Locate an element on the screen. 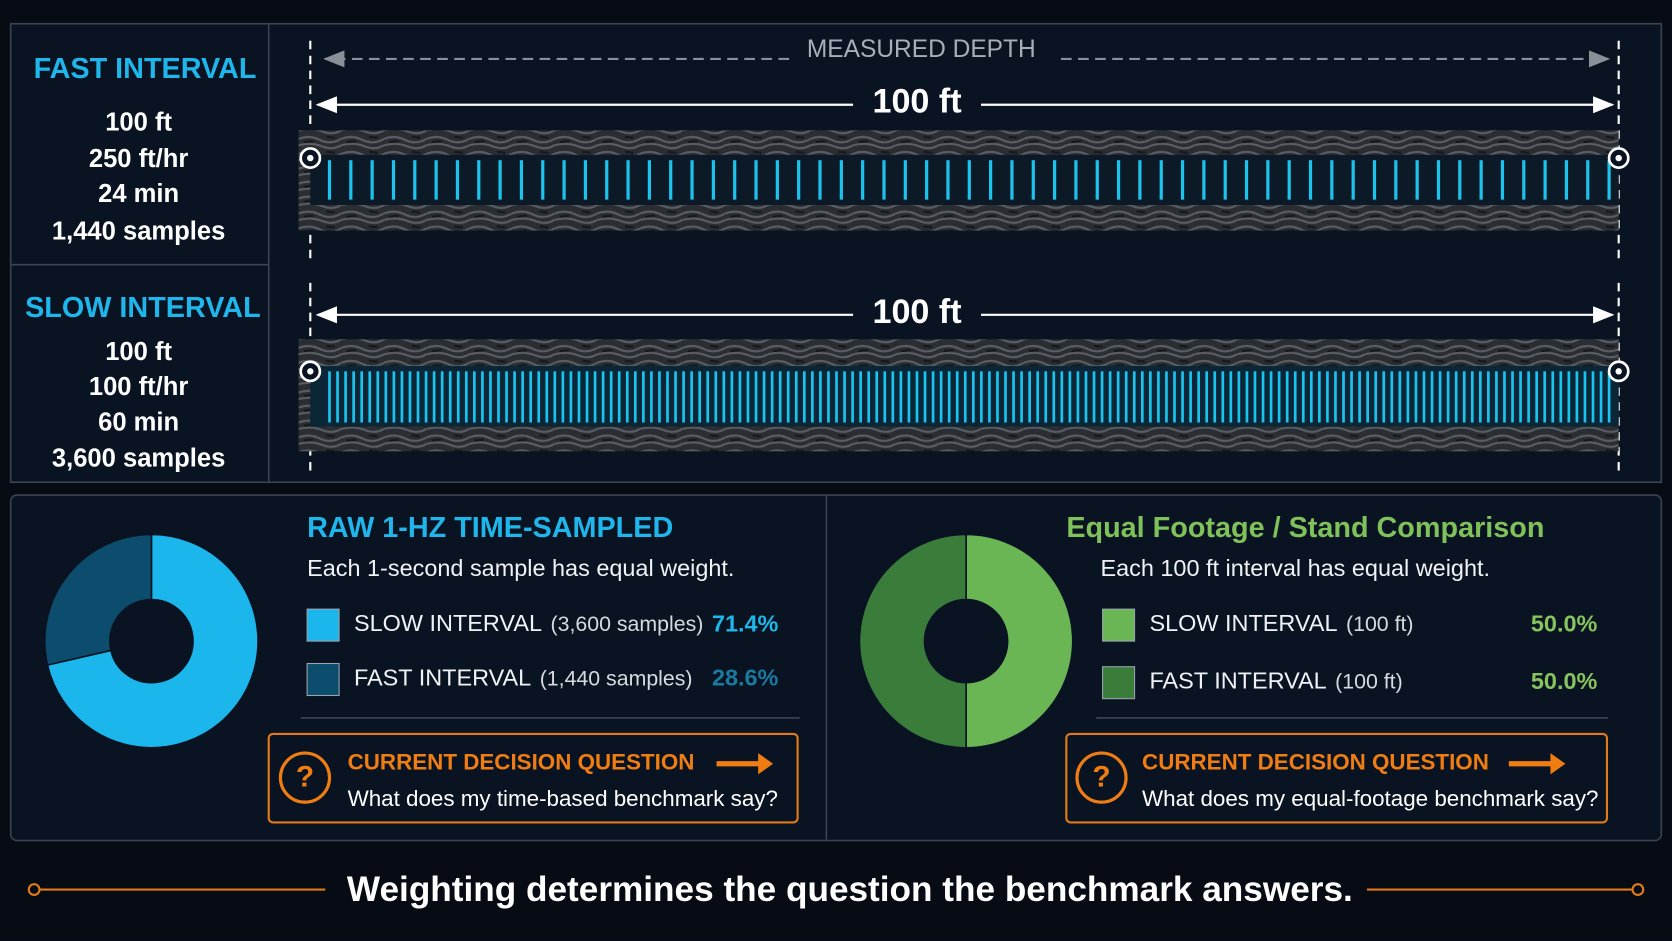 The height and width of the screenshot is (941, 1672). chart-title: Equal Footage / Stand Comparison is located at coordinates (1305, 528).